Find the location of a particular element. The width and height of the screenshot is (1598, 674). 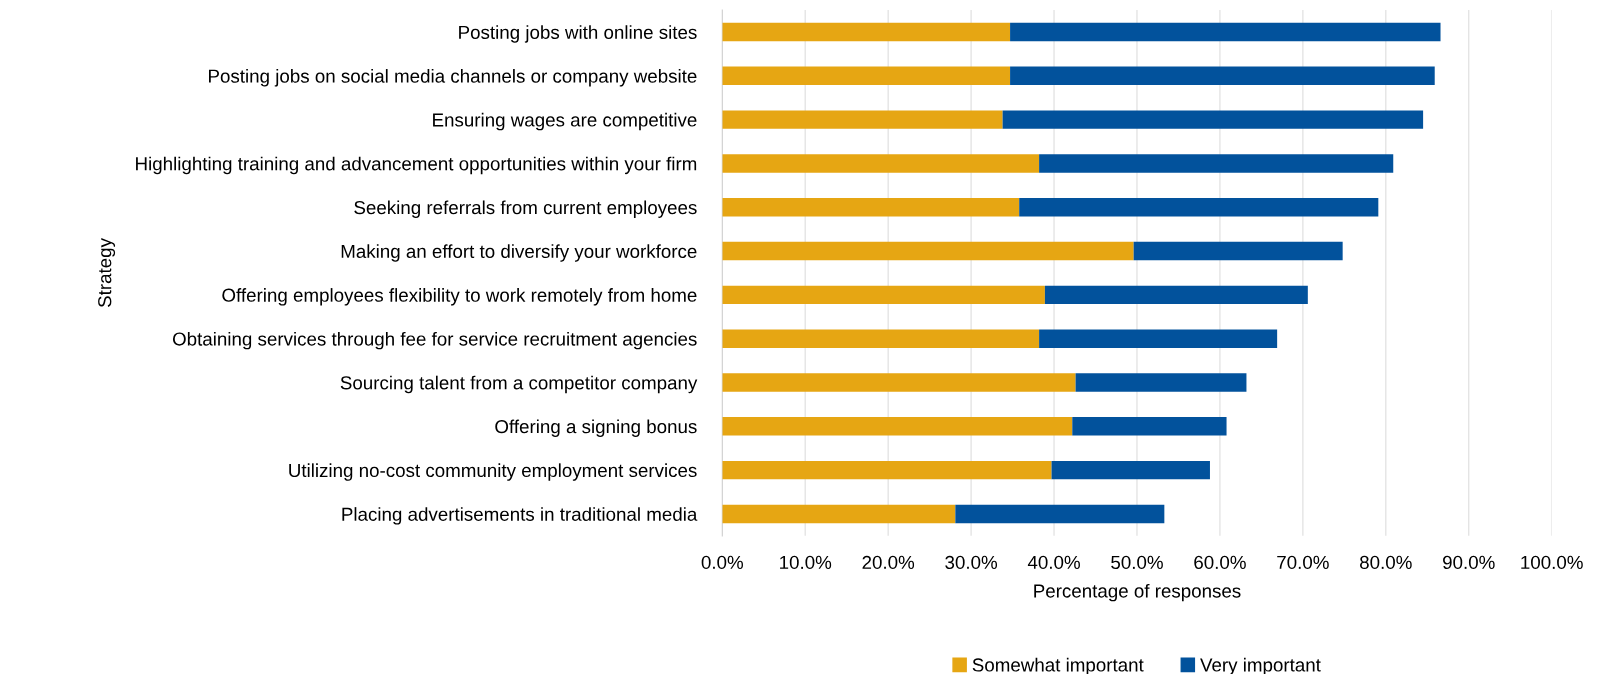

y-tick-label: Offering employees flexibility to work remotely from home is located at coordinates (459, 297).